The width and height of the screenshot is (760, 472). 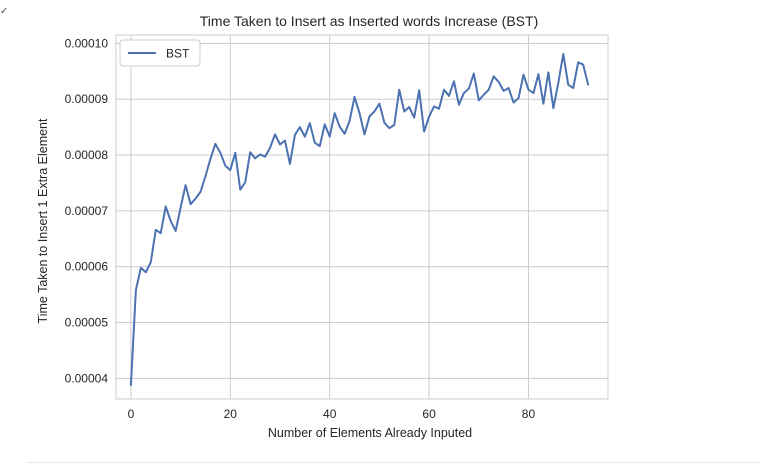 I want to click on x-tick-label: 40, so click(x=330, y=414).